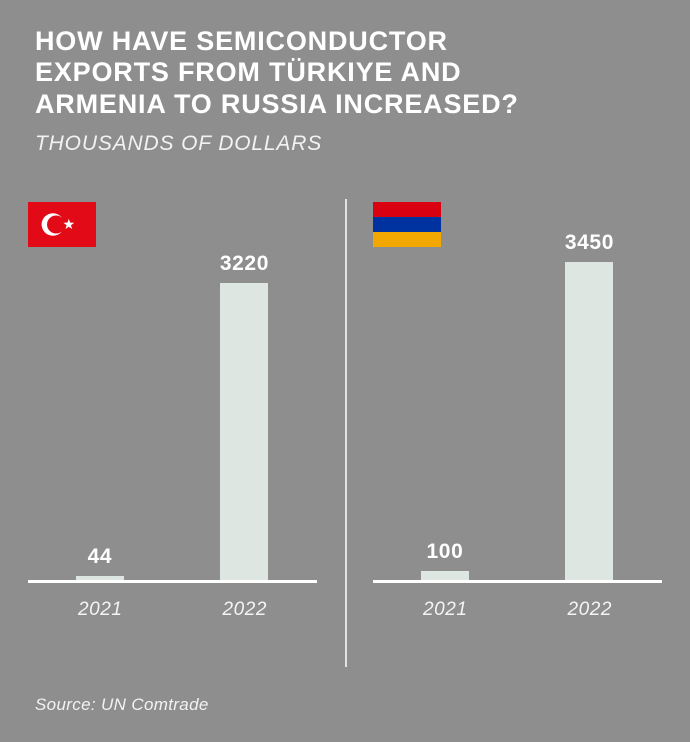 This screenshot has width=690, height=742. I want to click on armenia-bar-2022, so click(589, 420).